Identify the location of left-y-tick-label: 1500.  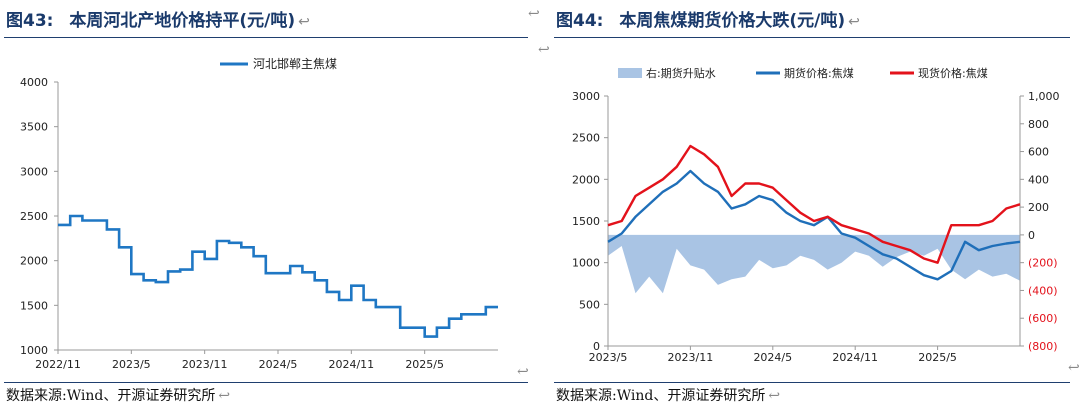
(586, 221).